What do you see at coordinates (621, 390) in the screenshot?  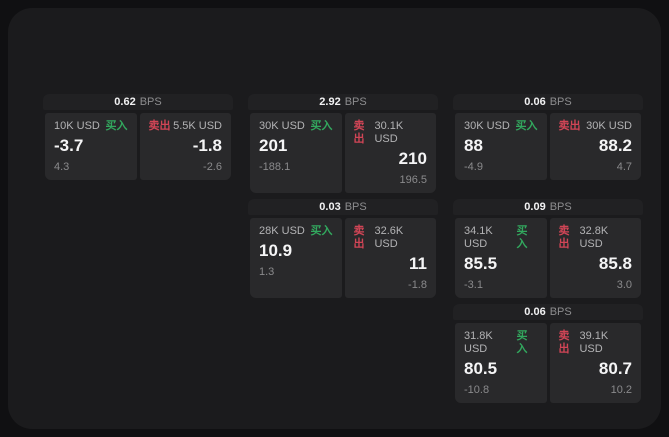 I see `sell-delta: 10.2` at bounding box center [621, 390].